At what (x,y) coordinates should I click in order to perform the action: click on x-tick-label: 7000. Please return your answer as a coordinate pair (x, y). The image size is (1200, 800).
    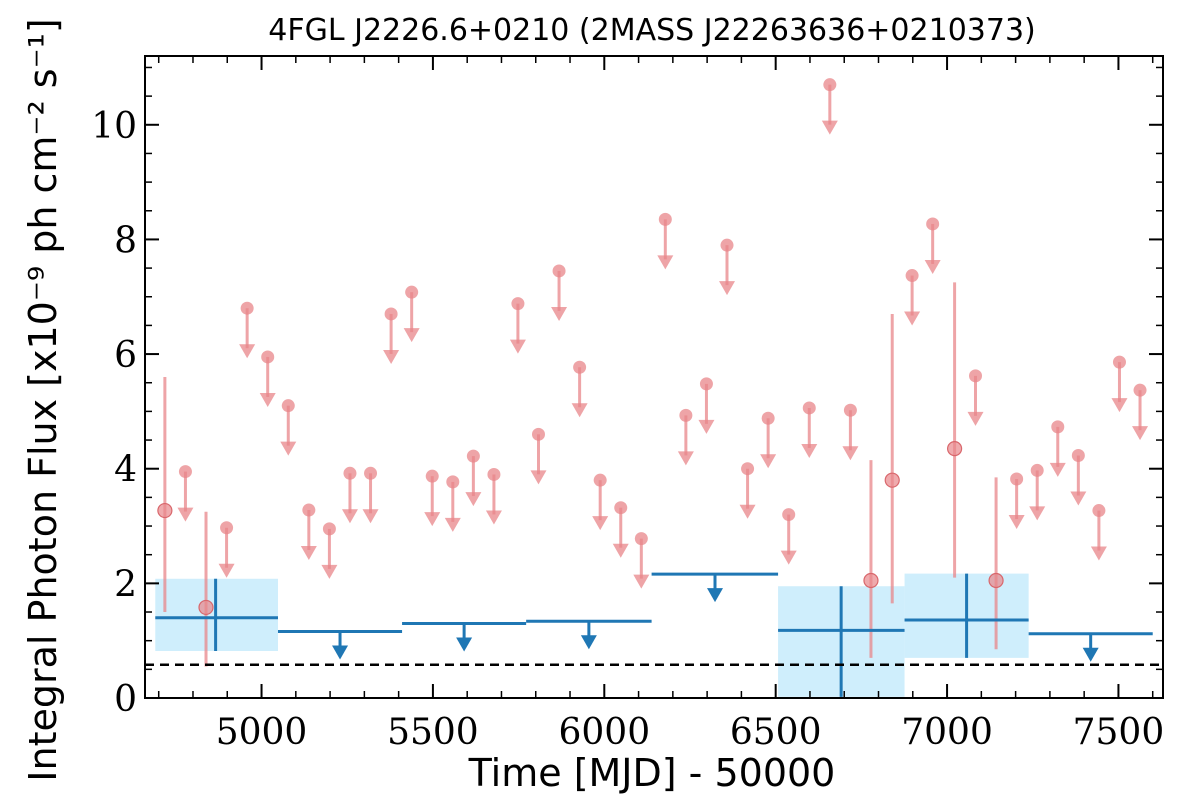
    Looking at the image, I should click on (947, 732).